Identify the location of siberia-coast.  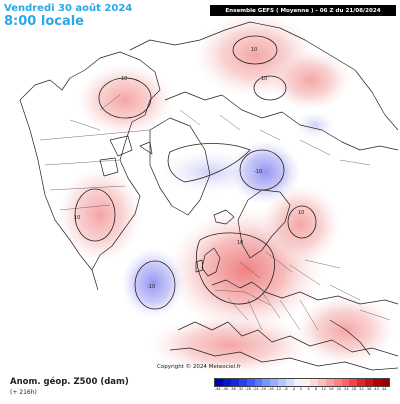
(281, 121).